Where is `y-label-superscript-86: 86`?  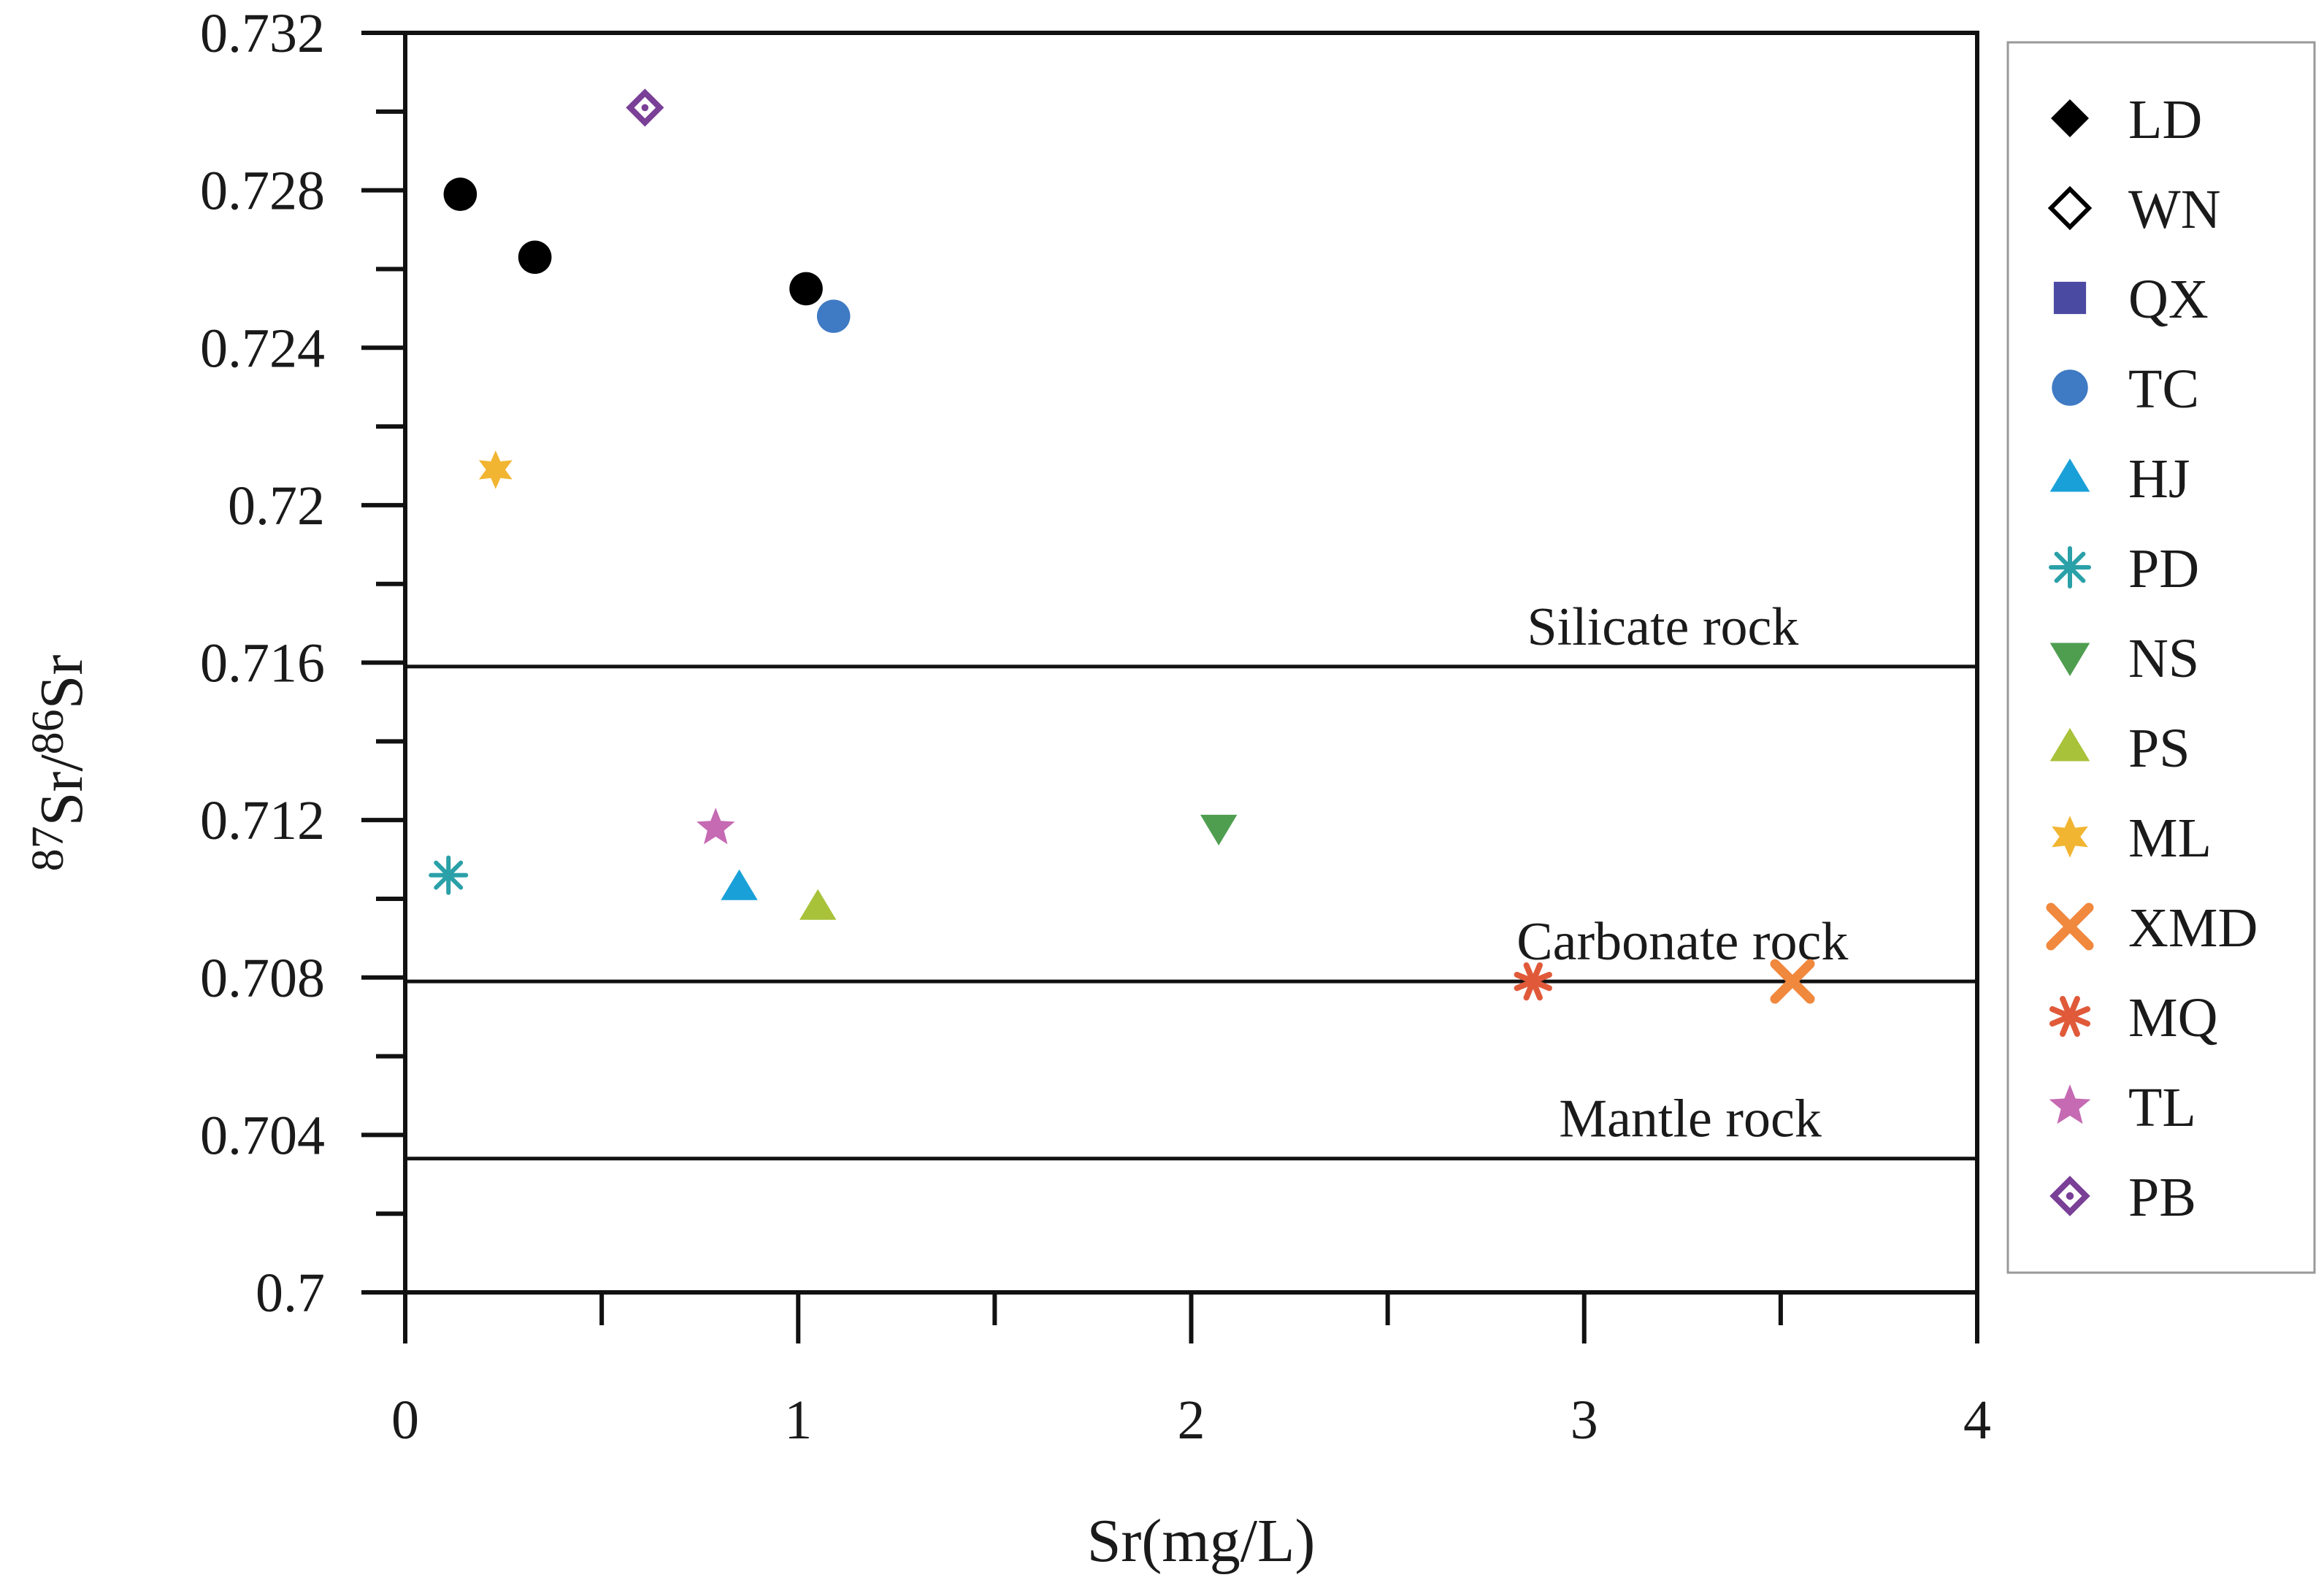
y-label-superscript-86: 86 is located at coordinates (48, 731).